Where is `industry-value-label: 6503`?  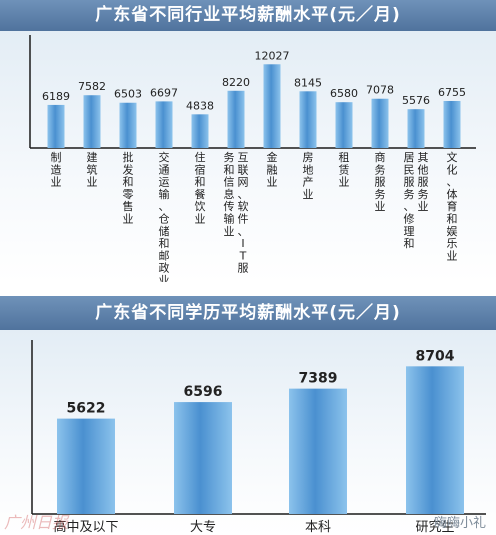 industry-value-label: 6503 is located at coordinates (128, 94).